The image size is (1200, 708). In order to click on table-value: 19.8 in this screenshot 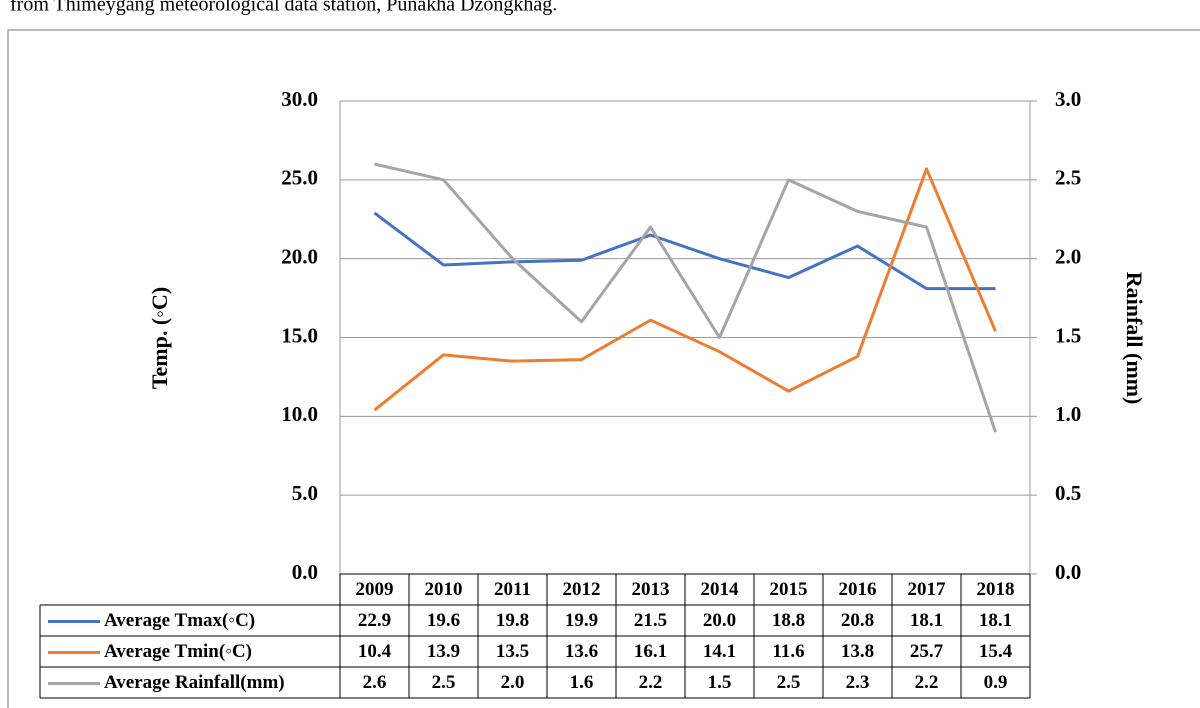, I will do `click(512, 620)`.